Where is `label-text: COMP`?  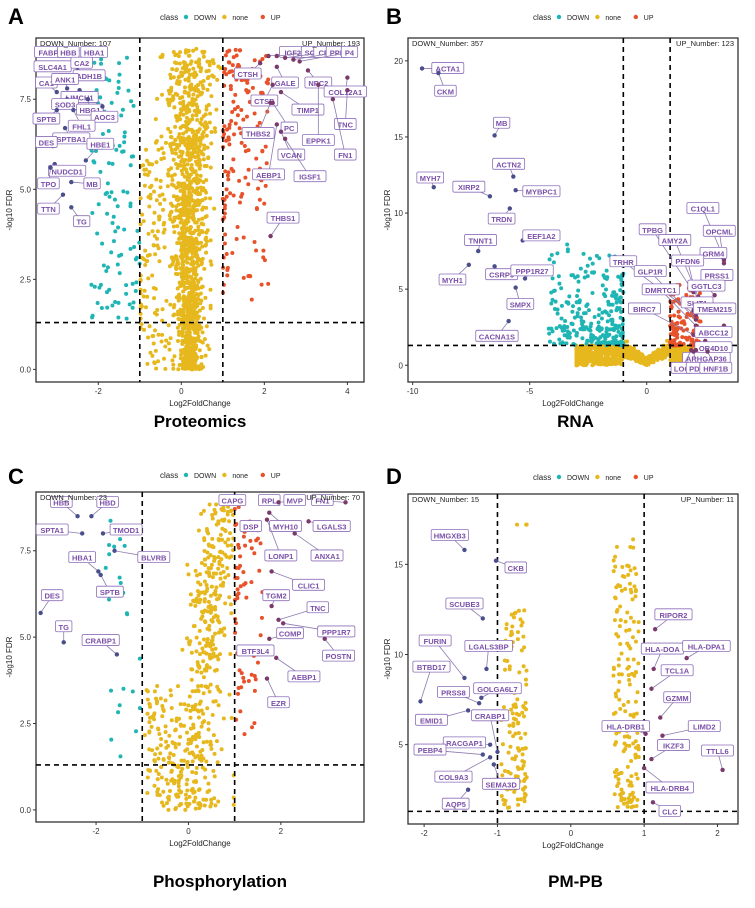
label-text: COMP is located at coordinates (290, 634).